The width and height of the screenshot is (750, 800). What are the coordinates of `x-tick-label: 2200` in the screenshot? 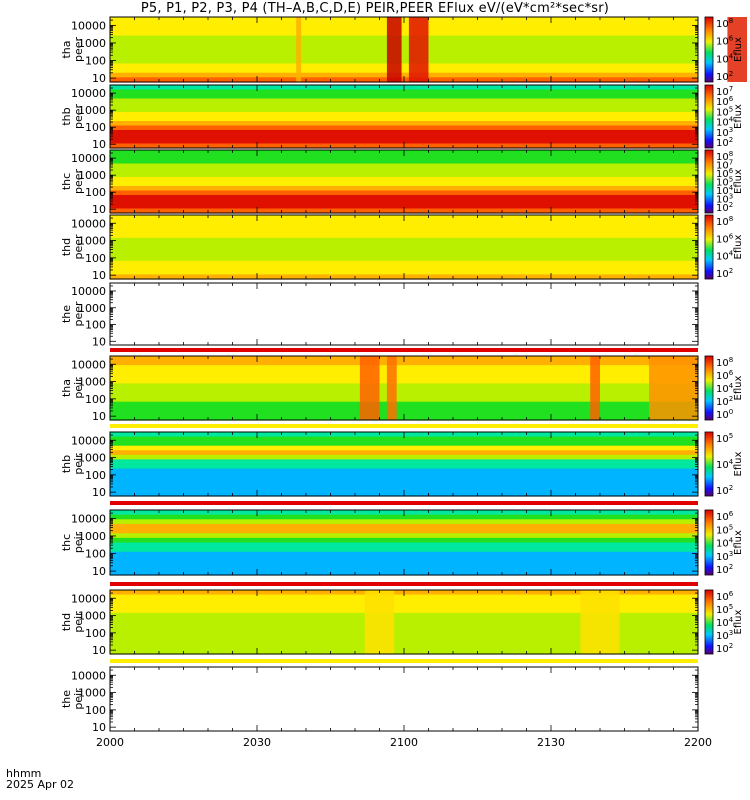 It's located at (698, 742).